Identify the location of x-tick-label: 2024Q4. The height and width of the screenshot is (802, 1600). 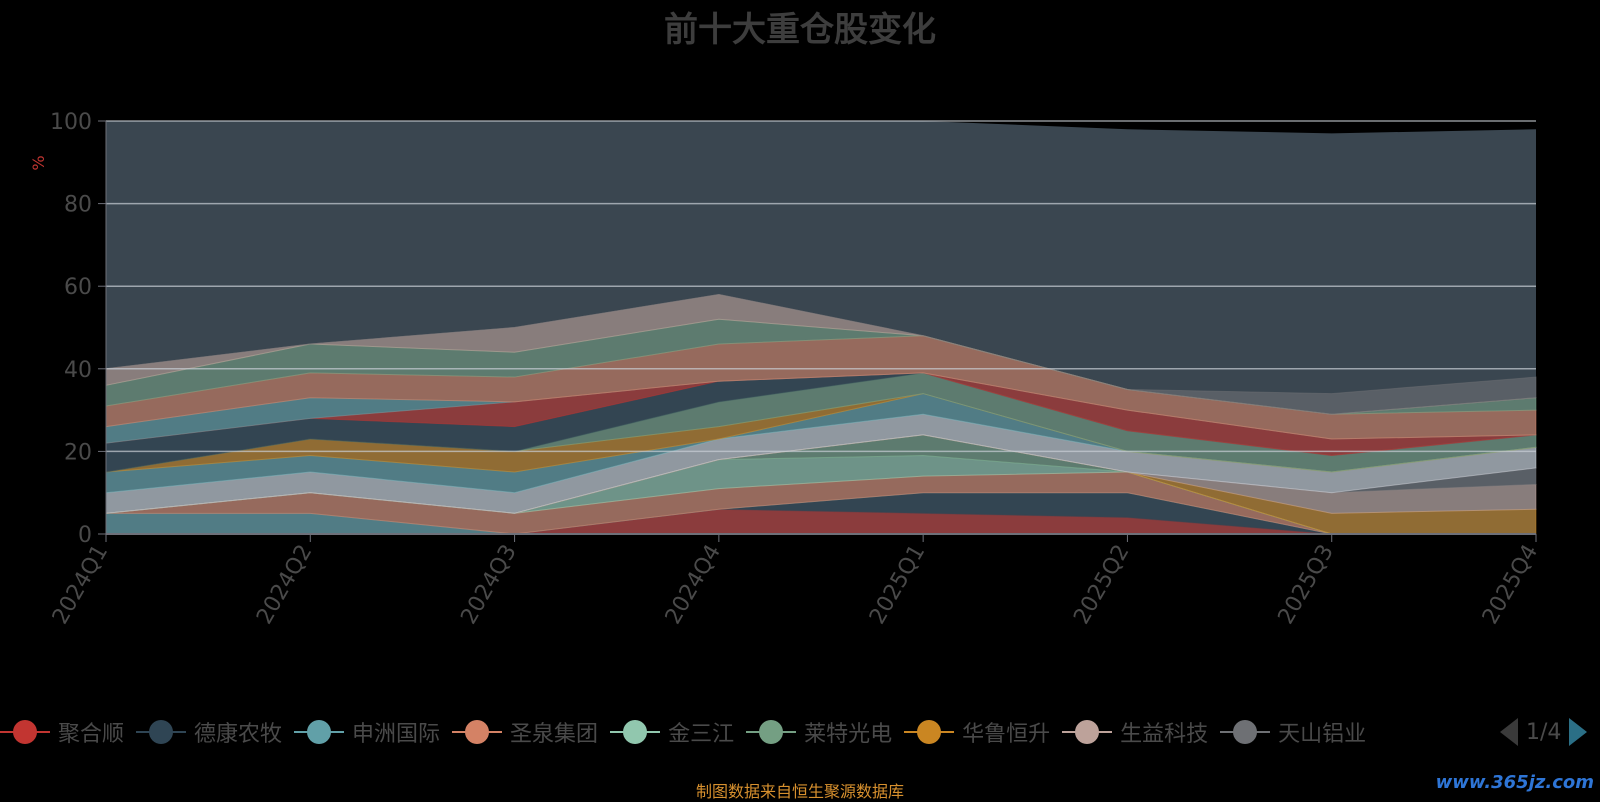
(693, 585).